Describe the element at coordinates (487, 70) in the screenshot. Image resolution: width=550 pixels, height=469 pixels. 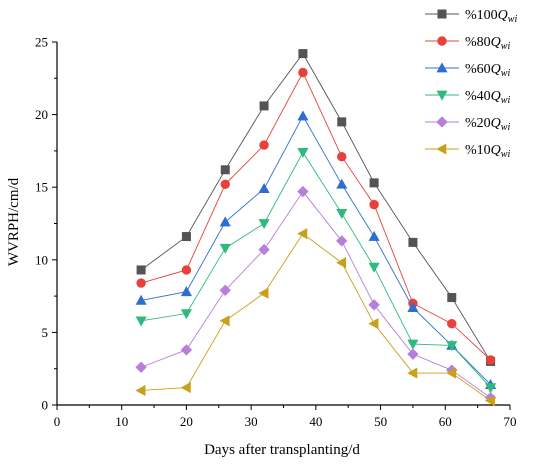
I see `legend-label: %60Qwi` at that location.